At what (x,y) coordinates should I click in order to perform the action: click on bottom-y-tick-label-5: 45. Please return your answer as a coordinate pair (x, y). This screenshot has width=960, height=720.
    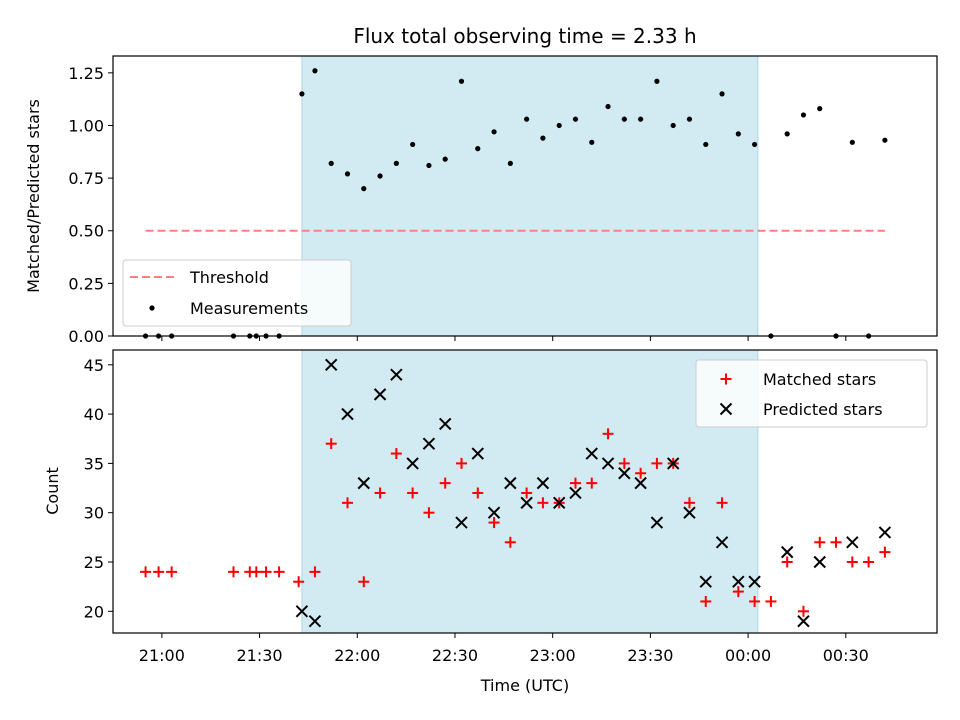
    Looking at the image, I should click on (94, 365).